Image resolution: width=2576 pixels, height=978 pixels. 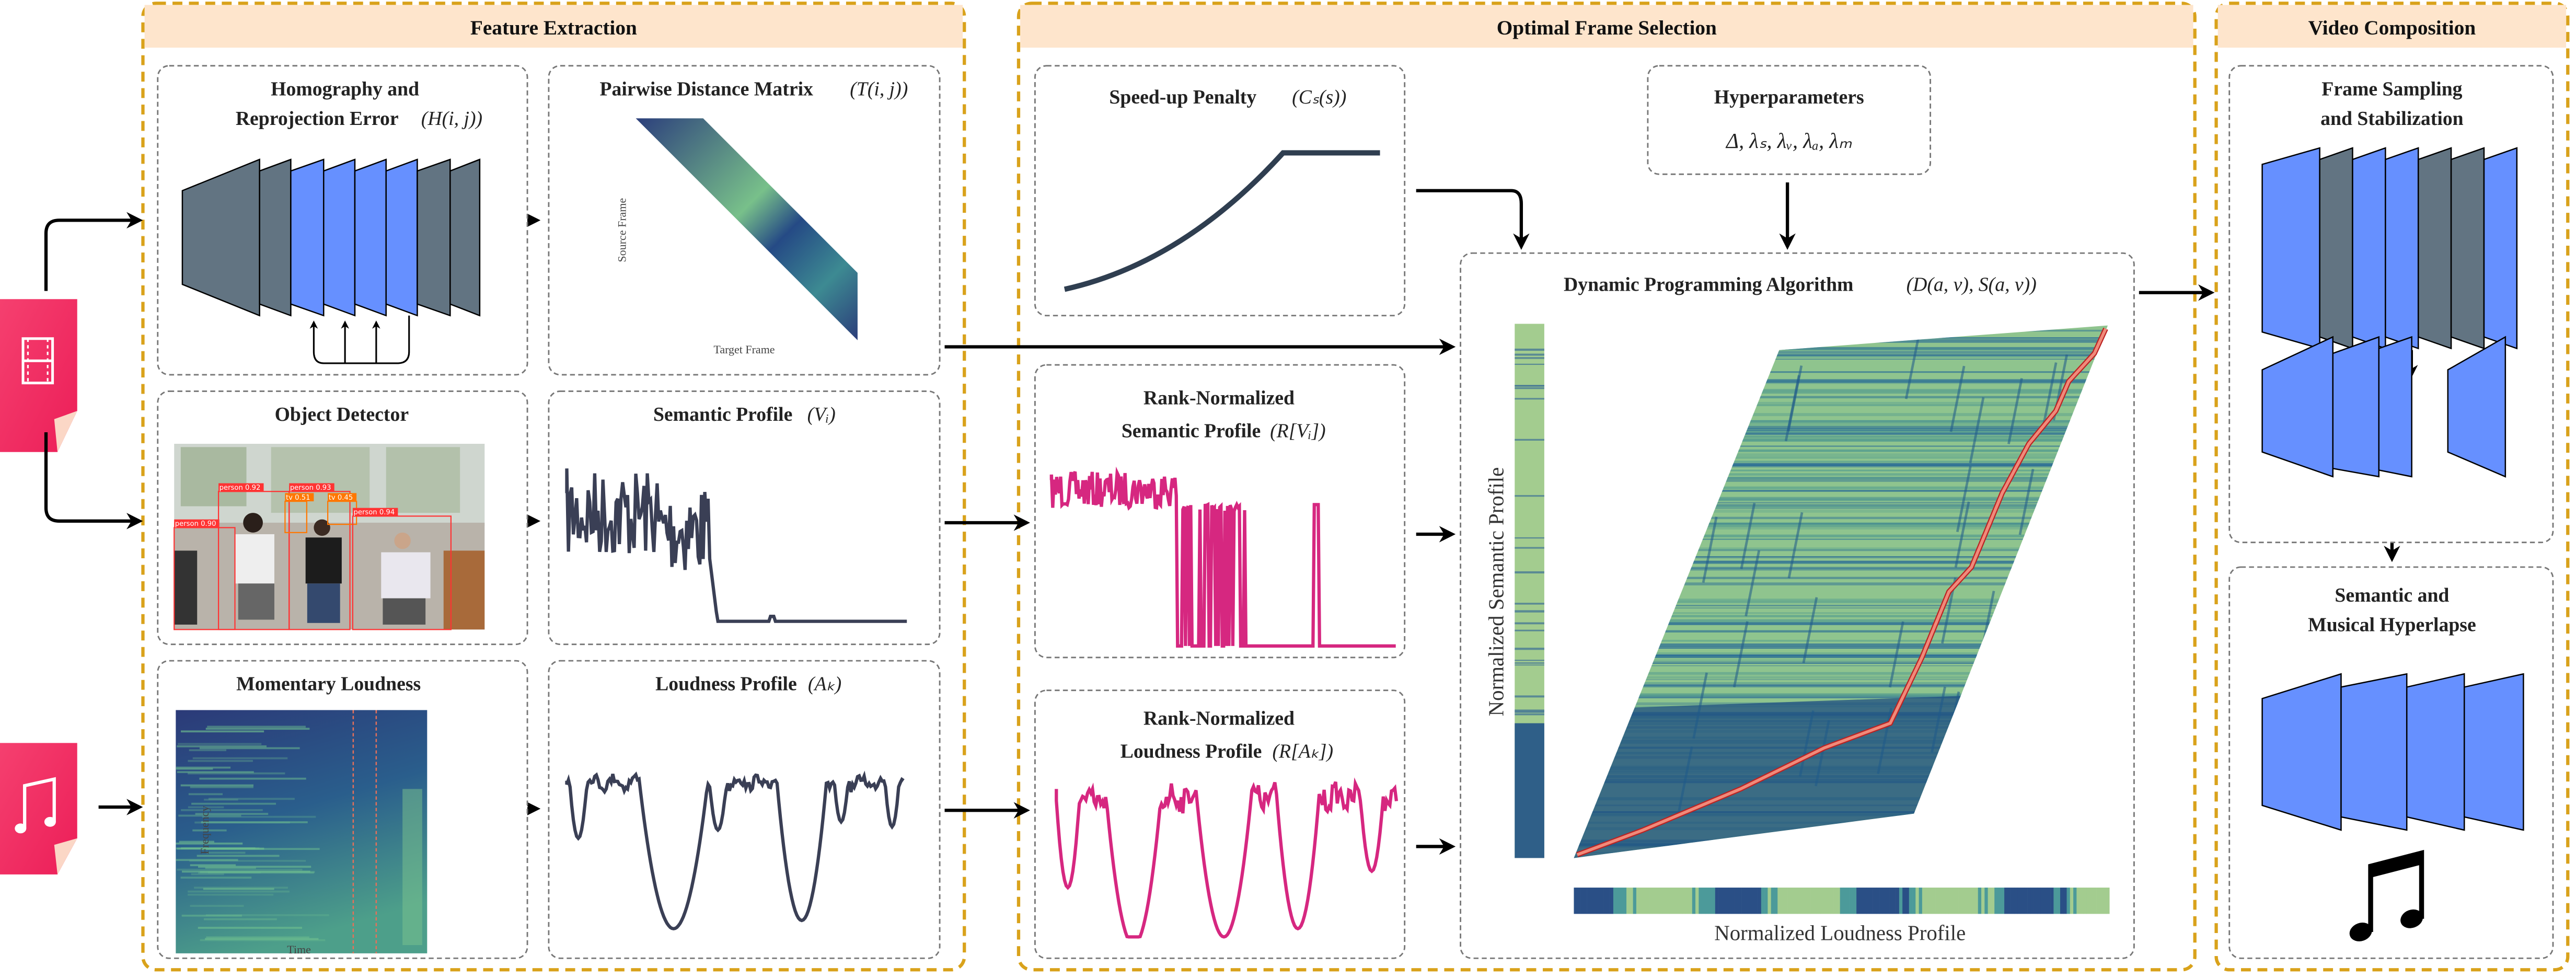 I want to click on axis-label-y: Normalized Semantic Profile, so click(x=1496, y=592).